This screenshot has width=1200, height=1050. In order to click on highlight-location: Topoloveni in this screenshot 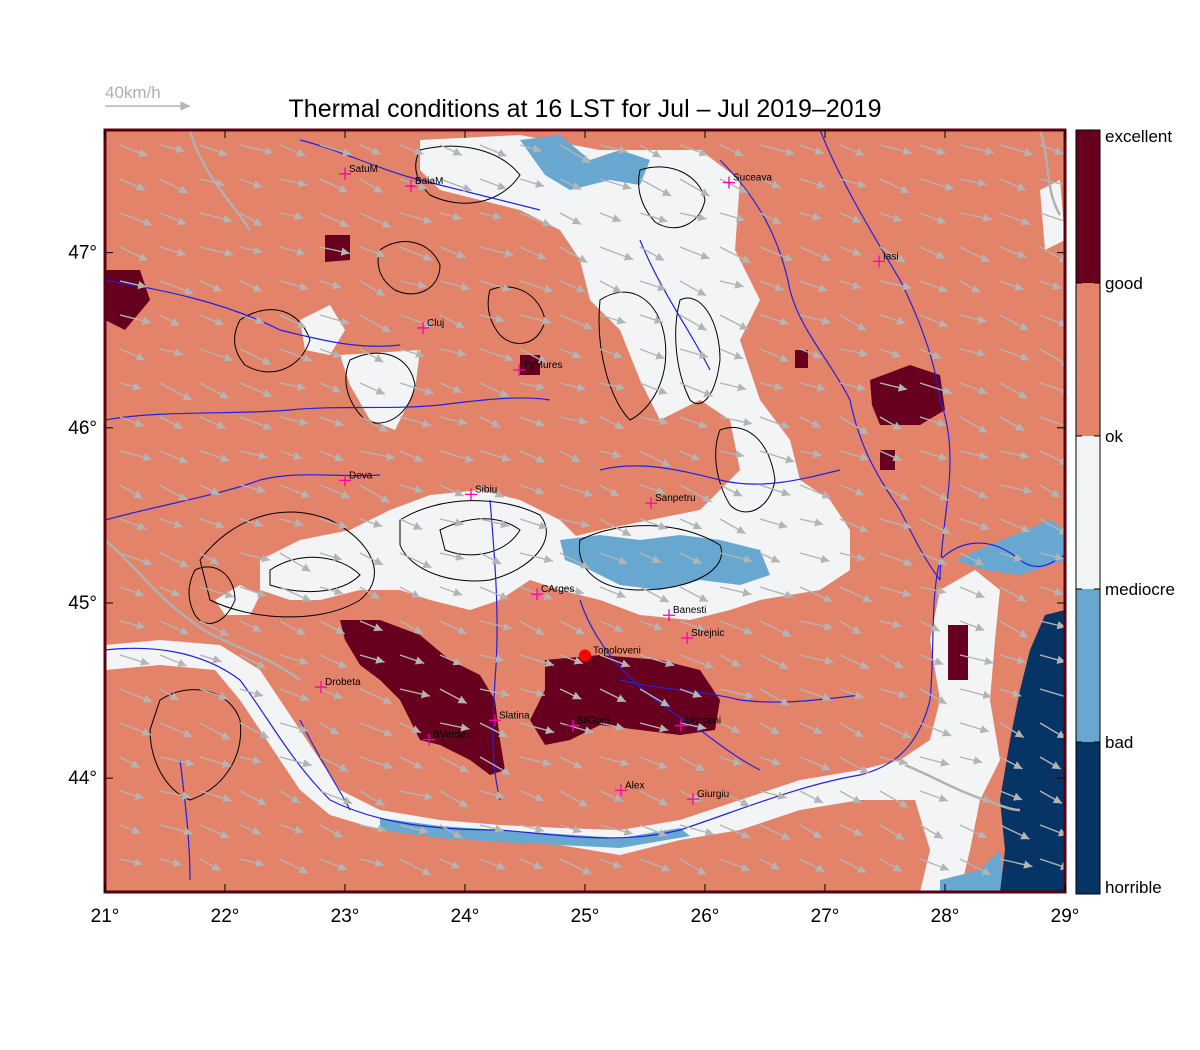, I will do `click(610, 654)`.